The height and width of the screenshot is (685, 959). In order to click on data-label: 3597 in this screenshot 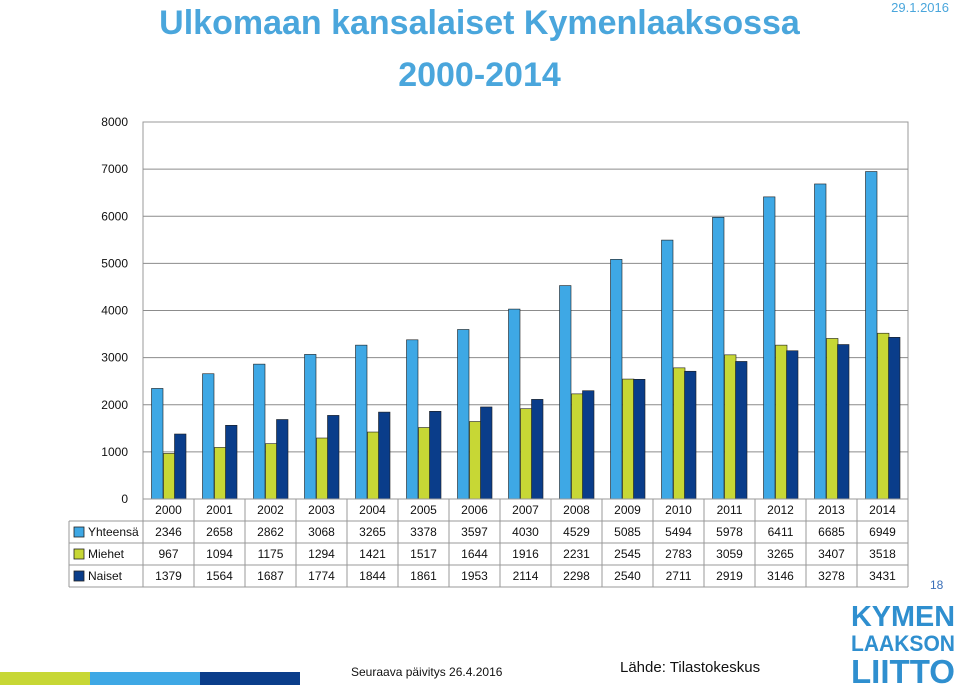, I will do `click(474, 532)`.